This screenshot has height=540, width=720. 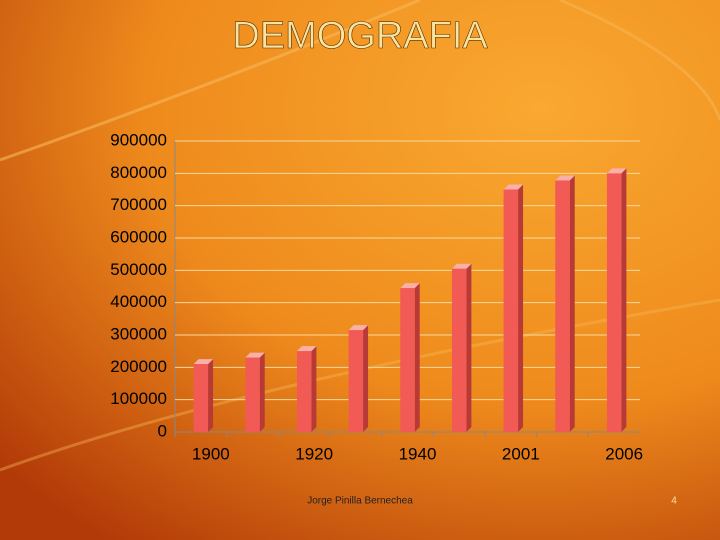 What do you see at coordinates (162, 430) in the screenshot?
I see `y-tick-label: 0` at bounding box center [162, 430].